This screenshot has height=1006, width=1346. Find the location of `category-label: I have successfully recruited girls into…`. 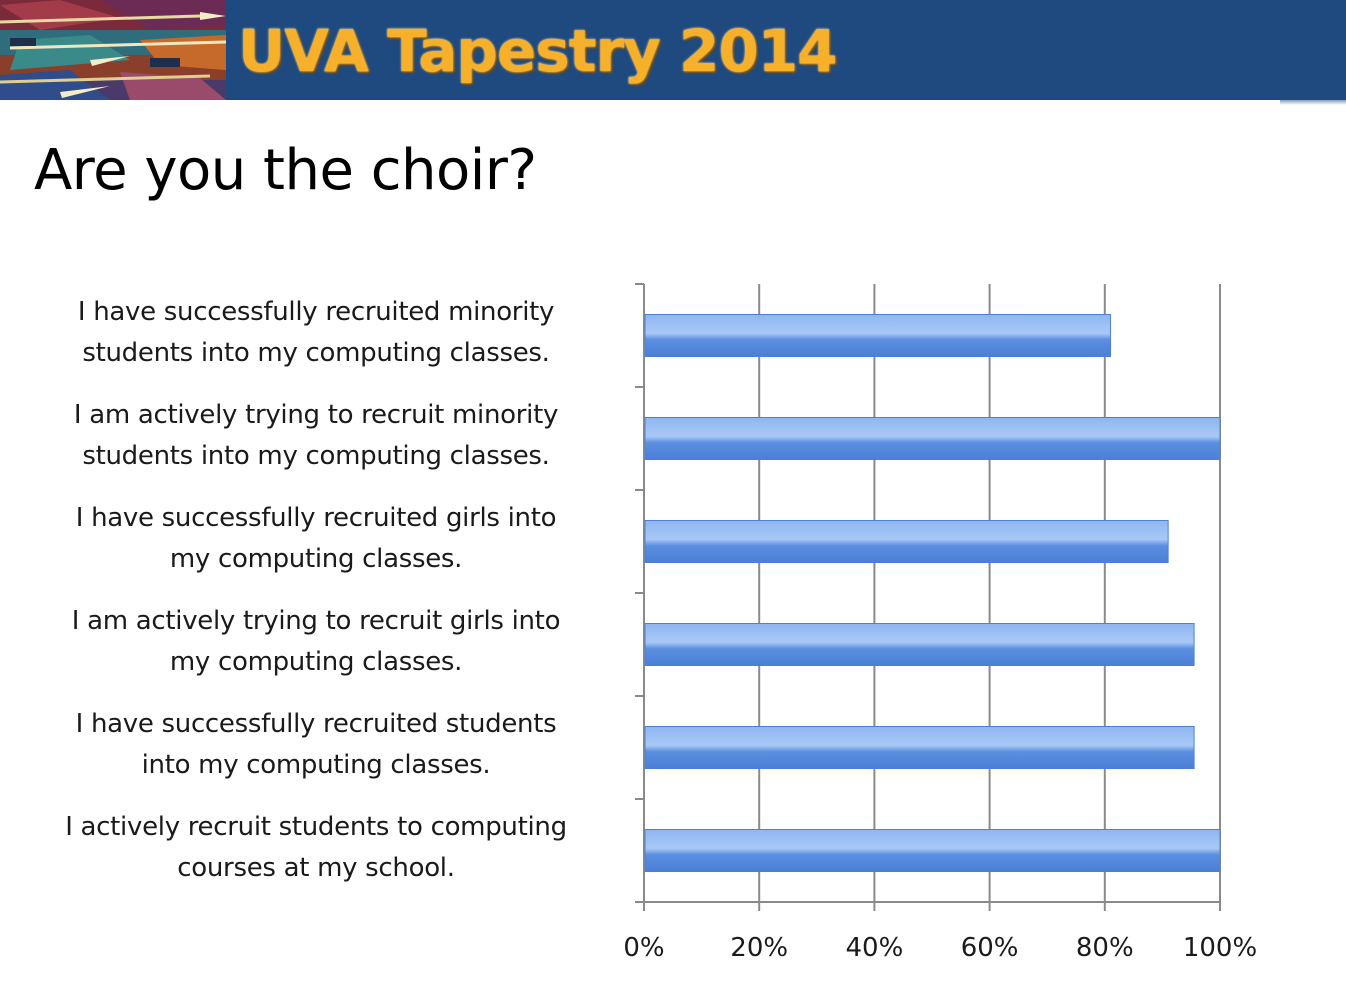

category-label: I have successfully recruited girls into… is located at coordinates (316, 539).